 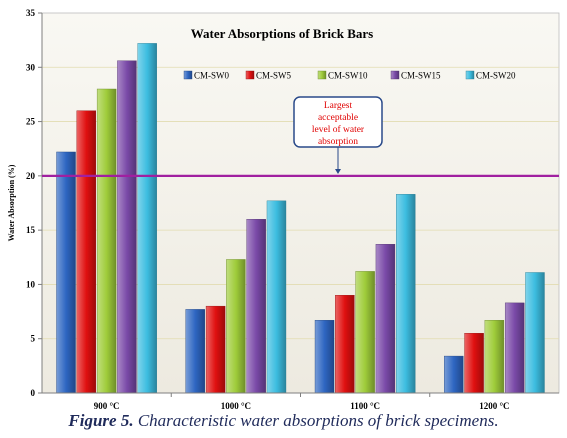 I want to click on legend: CM-SW0 CM-SW5 CM-SW10 CM-SW15 CM-SW20, so click(x=349, y=75).